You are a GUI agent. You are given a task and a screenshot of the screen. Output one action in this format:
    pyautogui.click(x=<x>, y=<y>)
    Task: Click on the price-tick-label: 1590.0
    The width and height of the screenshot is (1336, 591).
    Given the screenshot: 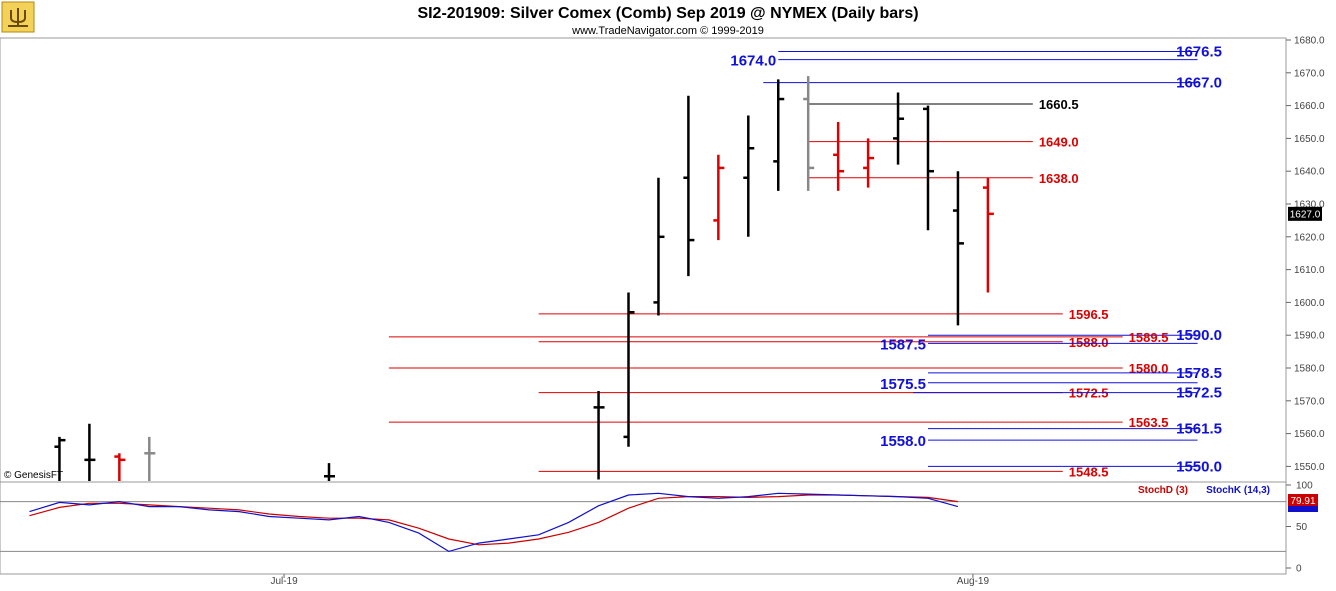 What is the action you would take?
    pyautogui.click(x=1309, y=336)
    